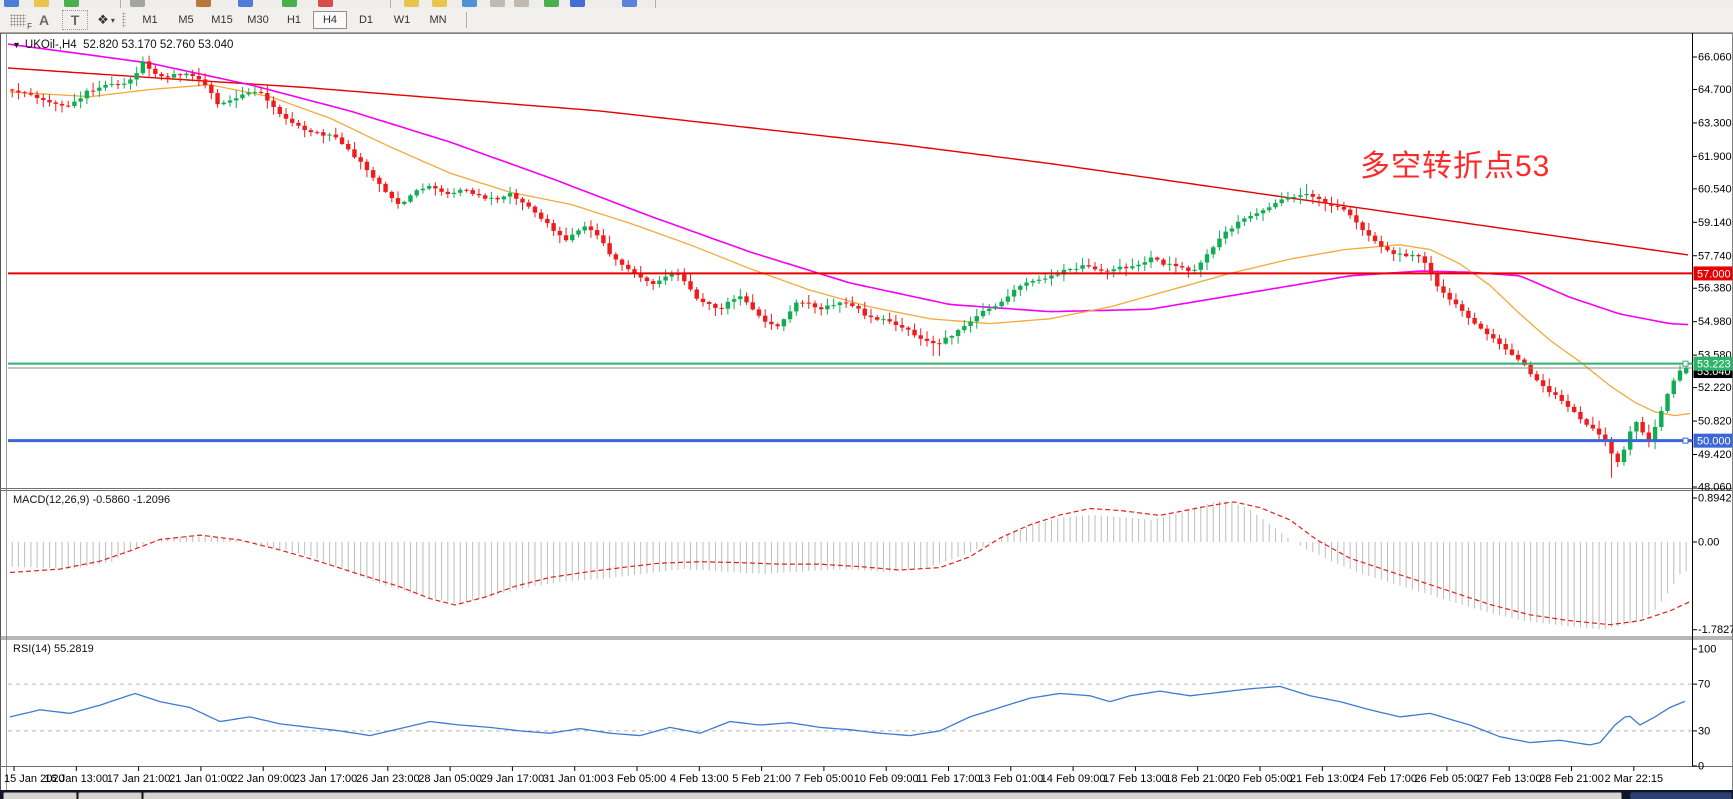 The width and height of the screenshot is (1733, 799). Describe the element at coordinates (16, 45) in the screenshot. I see `symbol-dropdown-icon: ▼` at that location.